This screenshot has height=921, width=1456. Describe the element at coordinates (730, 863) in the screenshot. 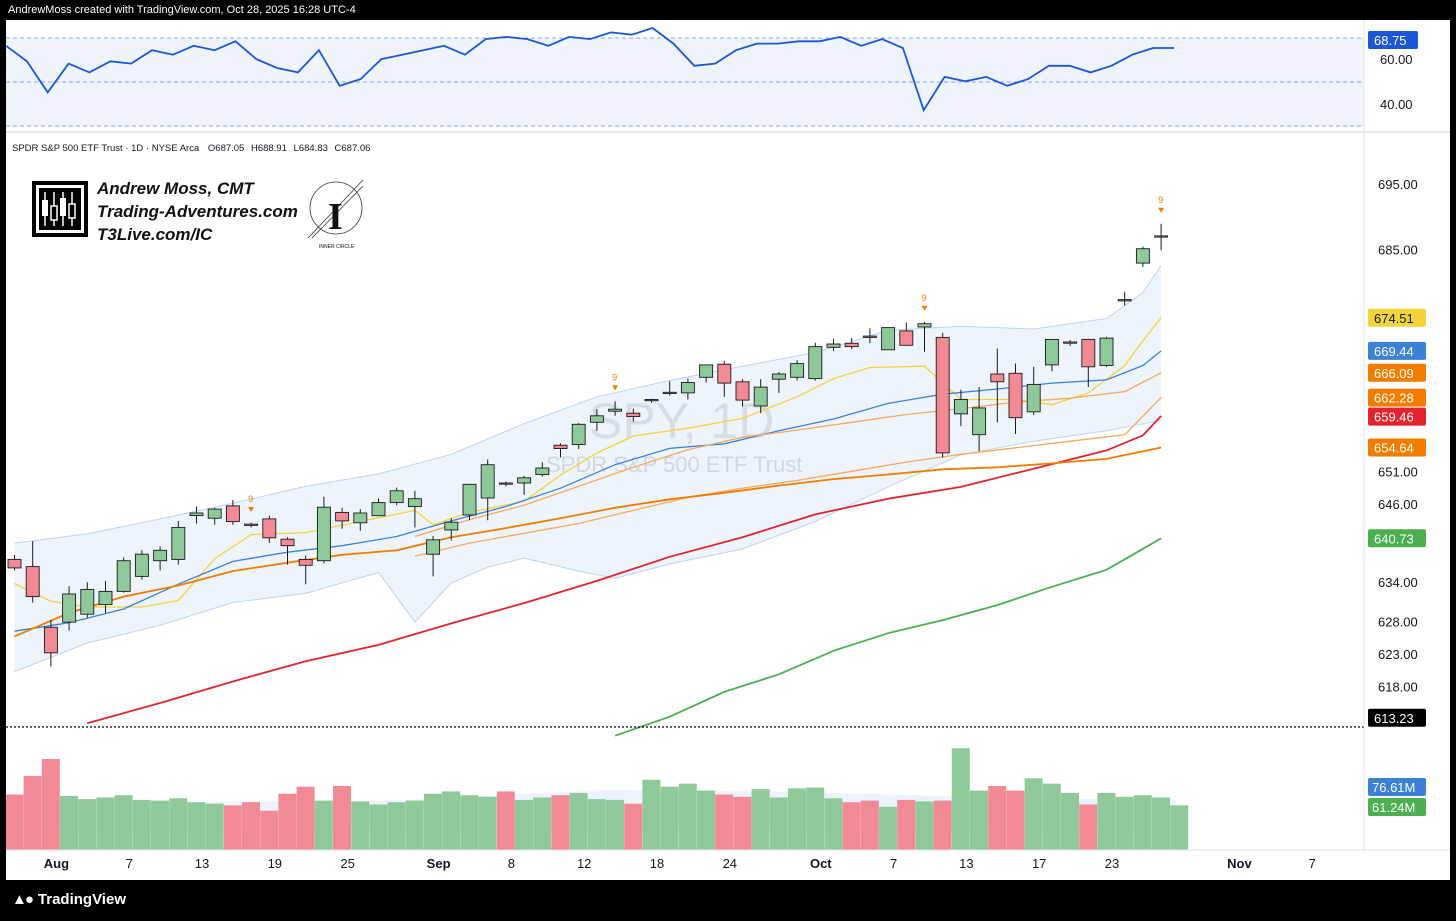

I see `time-tick: 24` at that location.